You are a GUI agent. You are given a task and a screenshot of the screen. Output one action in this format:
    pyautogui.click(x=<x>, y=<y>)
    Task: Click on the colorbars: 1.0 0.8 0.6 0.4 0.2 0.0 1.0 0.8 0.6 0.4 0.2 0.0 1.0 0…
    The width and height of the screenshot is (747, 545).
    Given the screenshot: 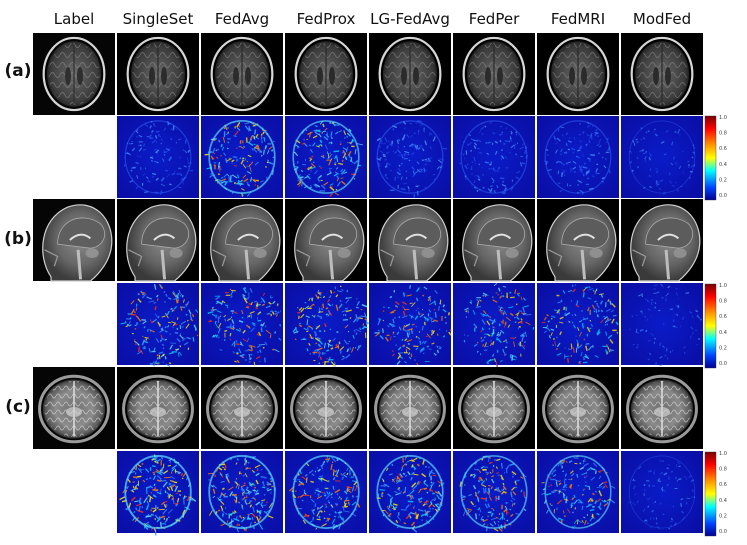 What is the action you would take?
    pyautogui.click(x=715, y=326)
    